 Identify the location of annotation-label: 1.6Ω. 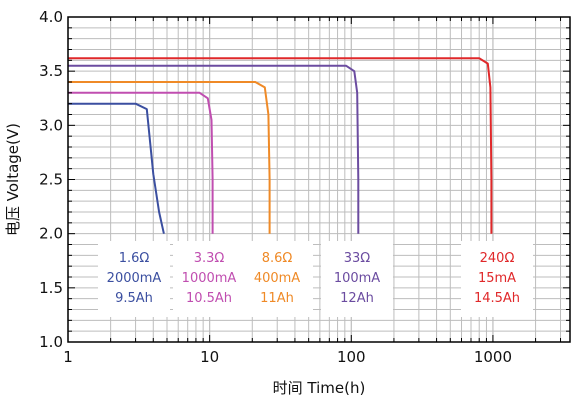
(134, 258).